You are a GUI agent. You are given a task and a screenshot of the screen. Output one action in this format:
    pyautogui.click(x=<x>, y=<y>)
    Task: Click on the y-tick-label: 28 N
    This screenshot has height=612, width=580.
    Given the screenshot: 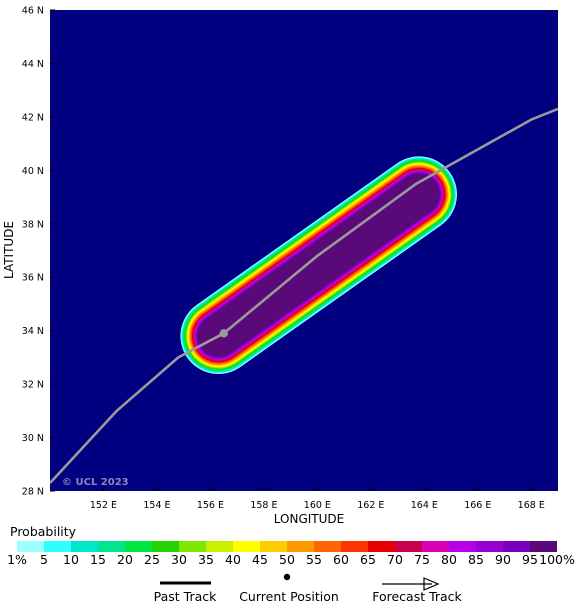 What is the action you would take?
    pyautogui.click(x=33, y=492)
    